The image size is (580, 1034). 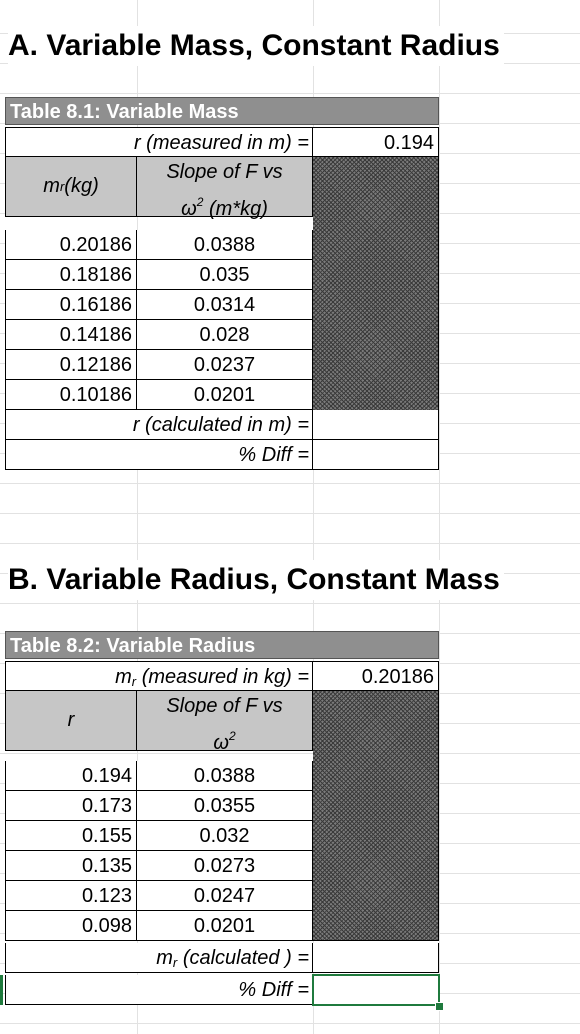 I want to click on calc-mass-text: (calculated ) =, so click(x=243, y=958).